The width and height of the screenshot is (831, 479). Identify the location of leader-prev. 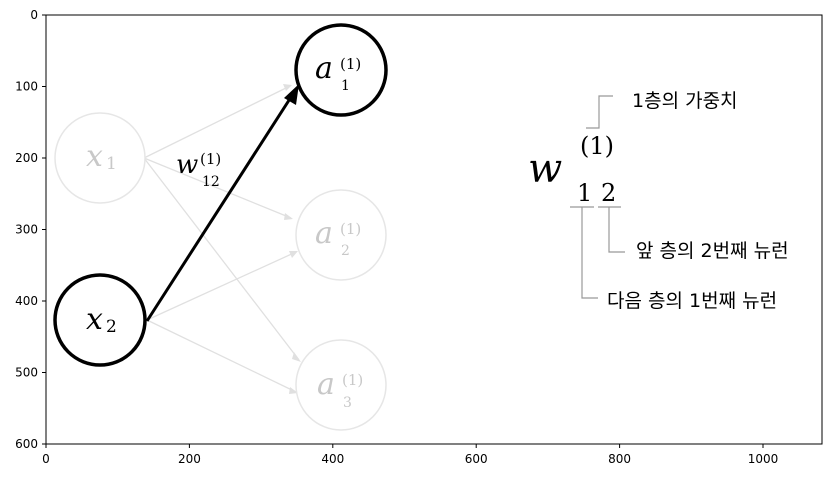
(616, 230).